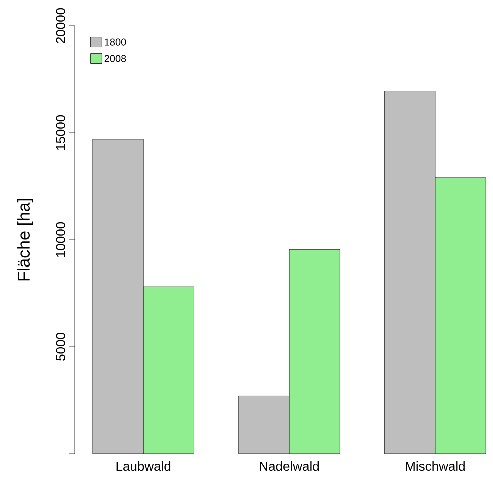 Image resolution: width=493 pixels, height=491 pixels. I want to click on y-tick-label: 10000, so click(61, 240).